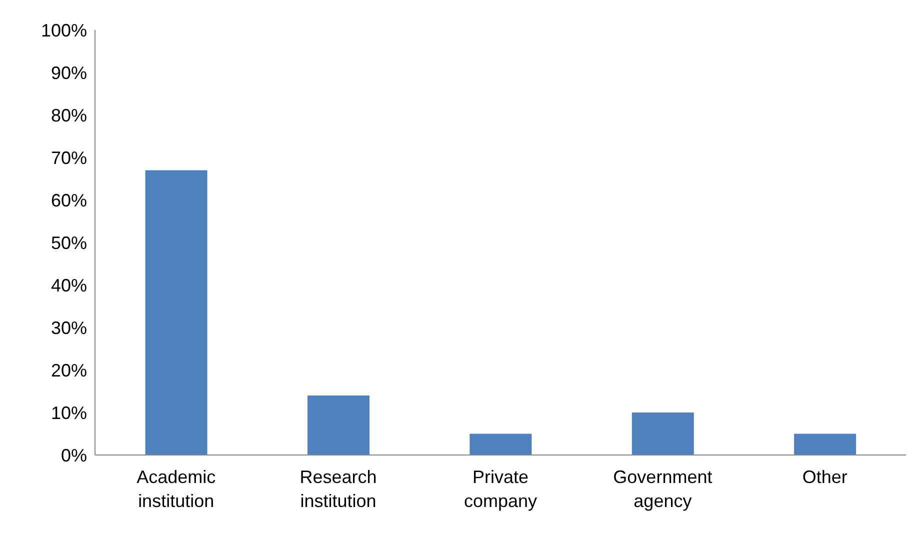  I want to click on y-tick-label: 80%, so click(68, 115).